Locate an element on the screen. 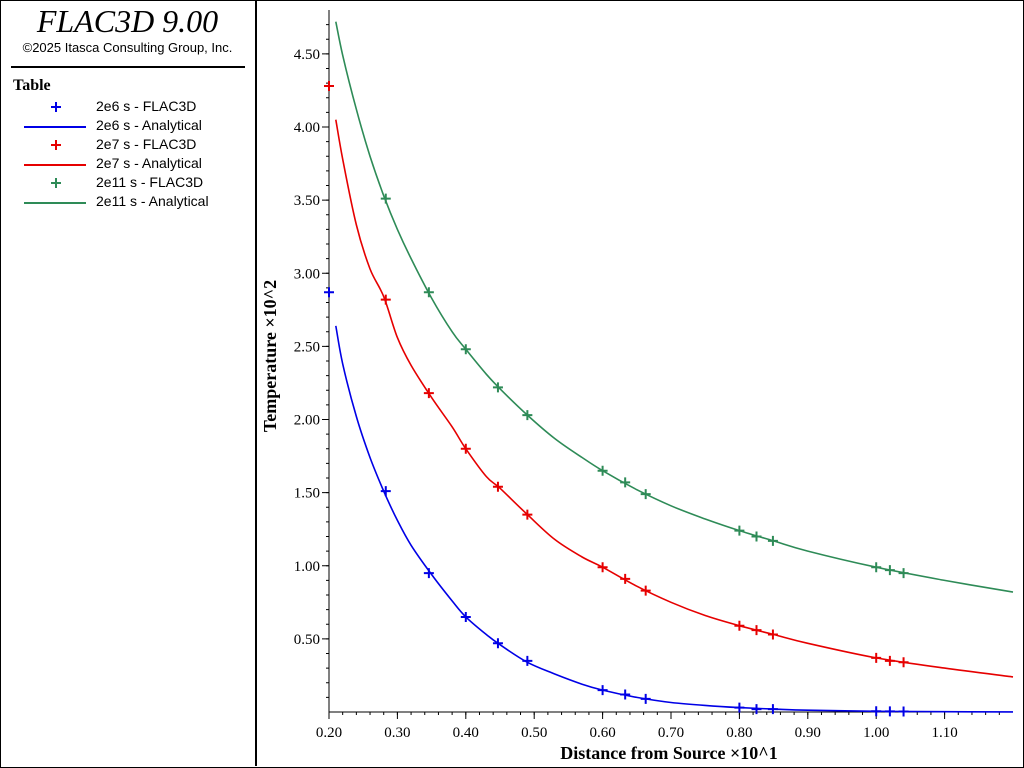 The width and height of the screenshot is (1024, 768). legend-item-label: 2e6 s - FLAC3D is located at coordinates (146, 106).